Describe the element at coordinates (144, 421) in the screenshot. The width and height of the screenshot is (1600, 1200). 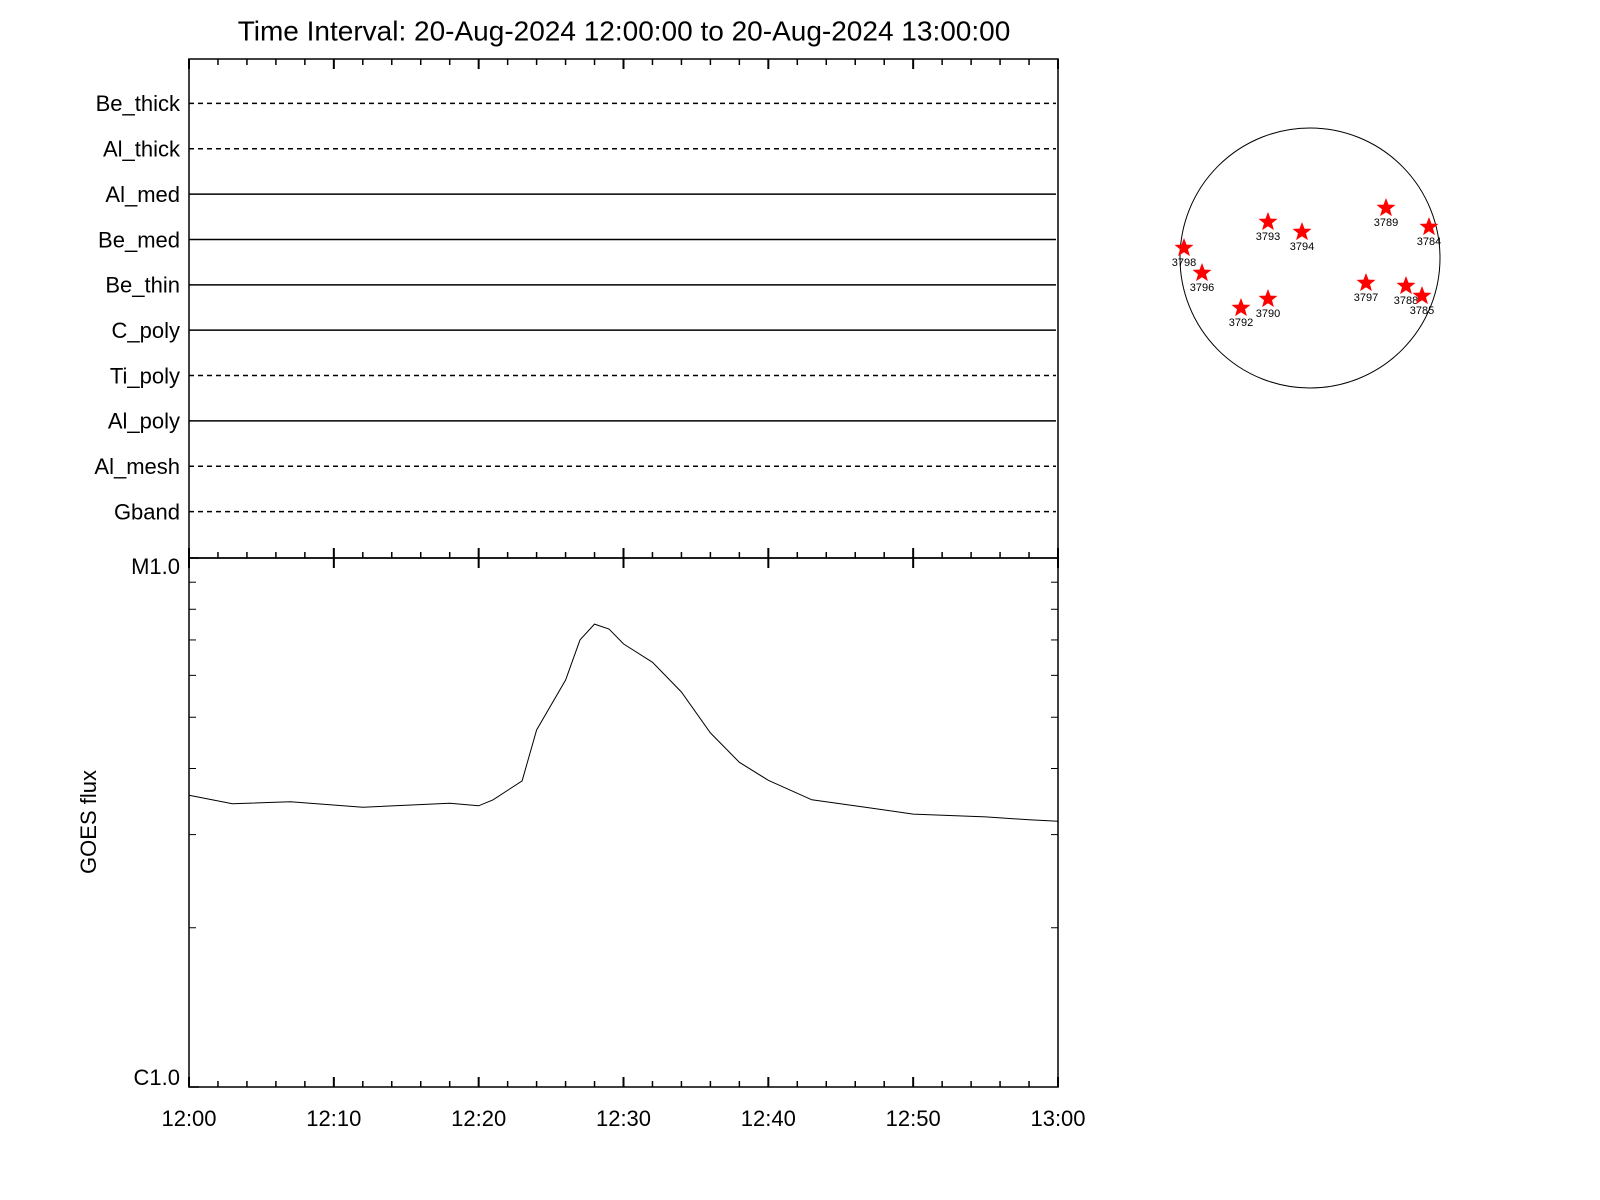
I see `filter-label: Al_poly` at that location.